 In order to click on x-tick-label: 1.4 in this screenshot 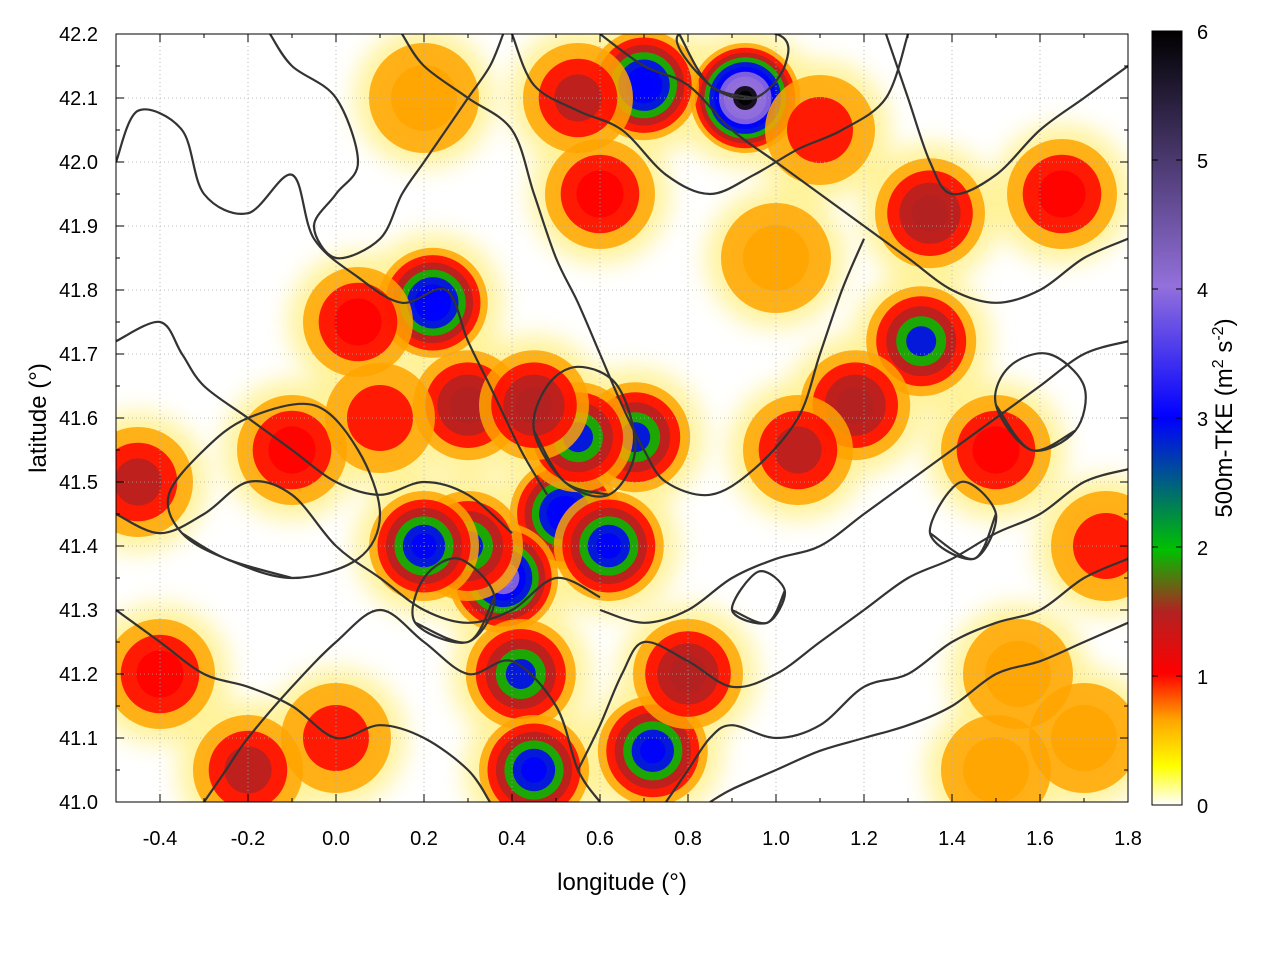, I will do `click(952, 839)`.